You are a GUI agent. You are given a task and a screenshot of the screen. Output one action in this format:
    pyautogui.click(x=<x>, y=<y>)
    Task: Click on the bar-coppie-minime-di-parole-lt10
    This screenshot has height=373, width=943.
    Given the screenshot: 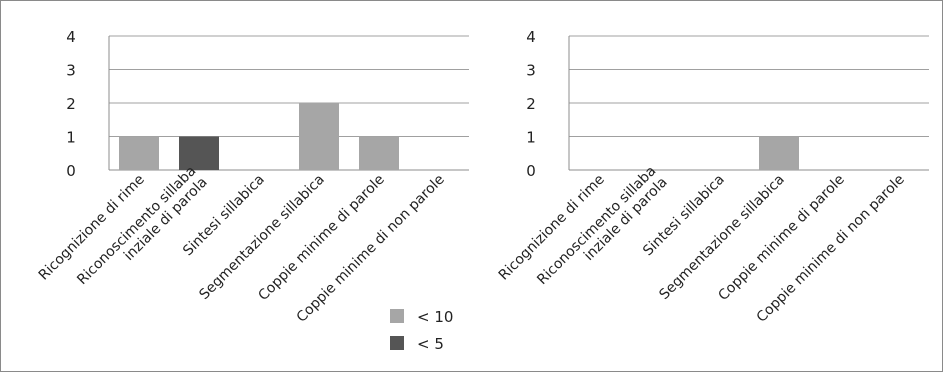 What is the action you would take?
    pyautogui.click(x=379, y=153)
    